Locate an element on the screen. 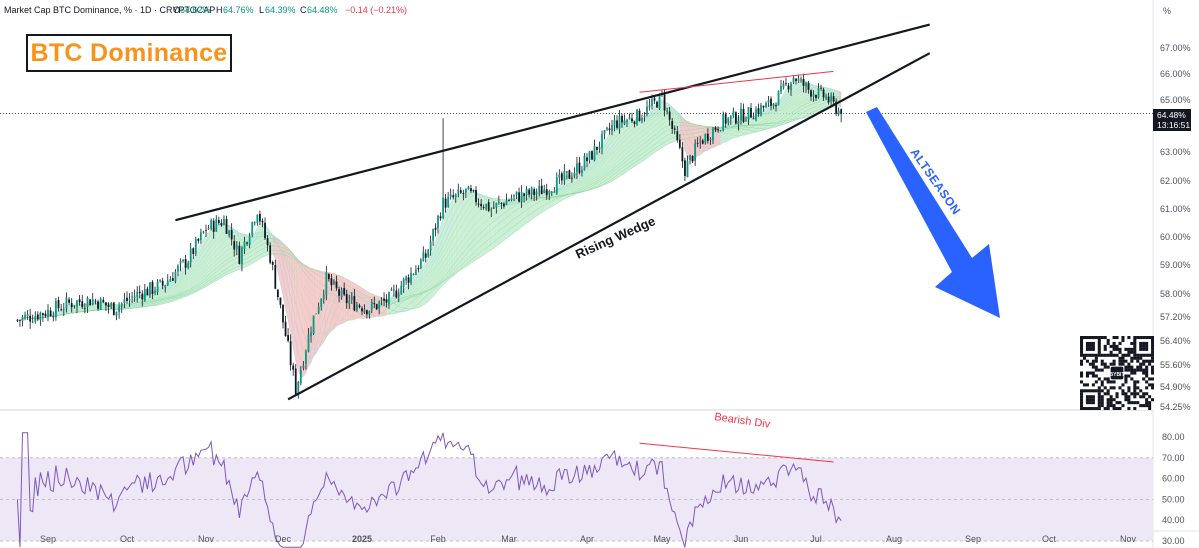 This screenshot has height=548, width=1199. axis-unit-label: % is located at coordinates (1167, 11).